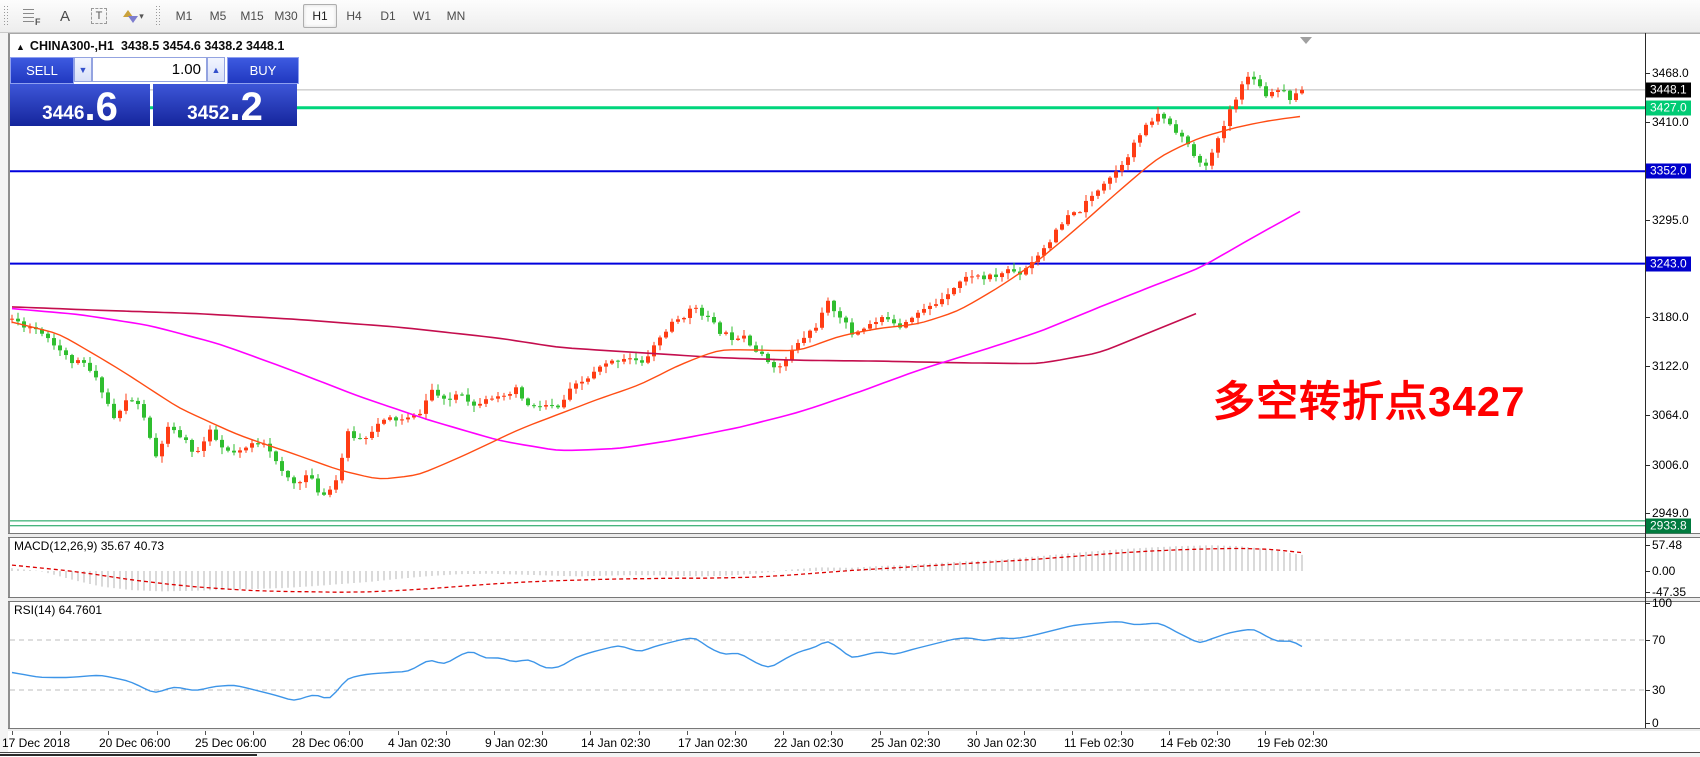 The height and width of the screenshot is (757, 1700). I want to click on fibonacci-tool-button: F, so click(31, 16).